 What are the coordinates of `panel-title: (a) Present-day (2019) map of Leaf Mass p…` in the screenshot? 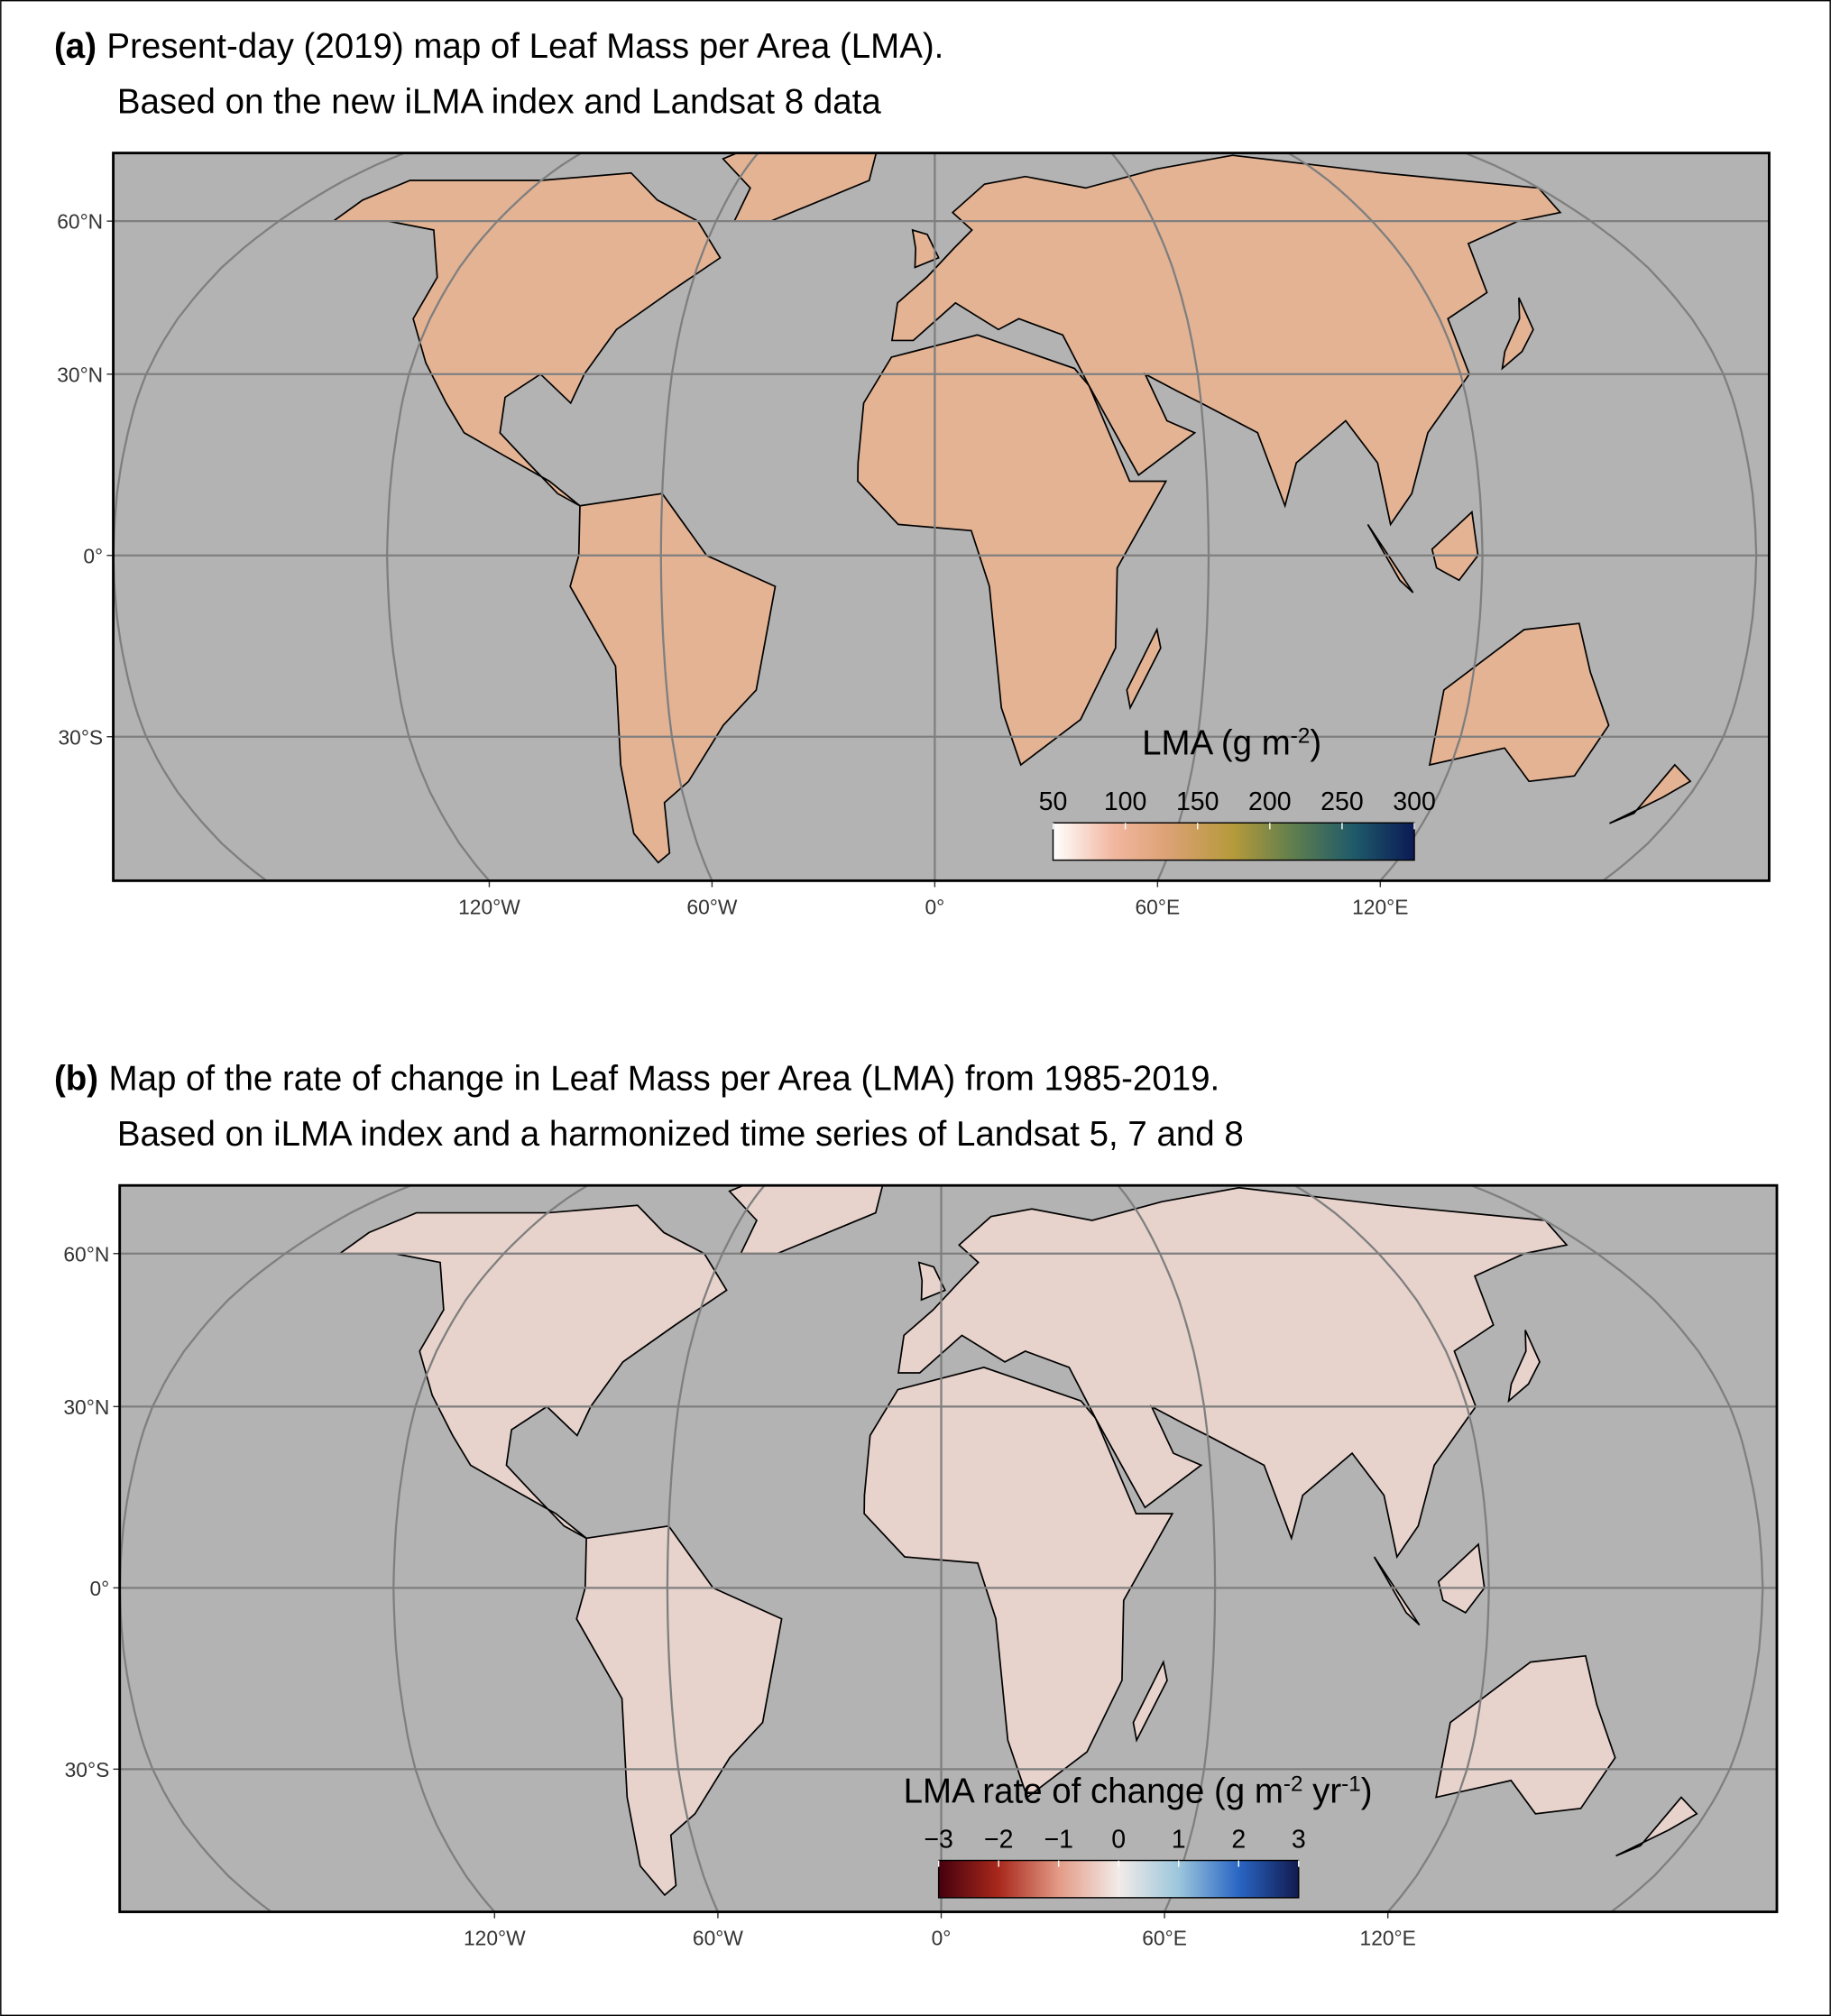 It's located at (499, 46).